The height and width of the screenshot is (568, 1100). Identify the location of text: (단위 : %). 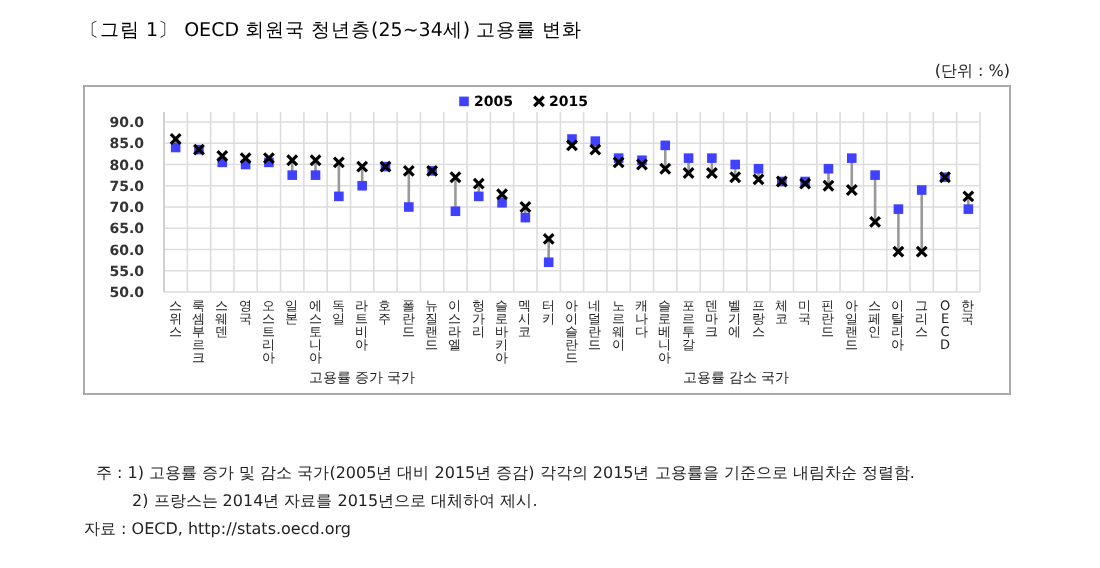
(972, 71).